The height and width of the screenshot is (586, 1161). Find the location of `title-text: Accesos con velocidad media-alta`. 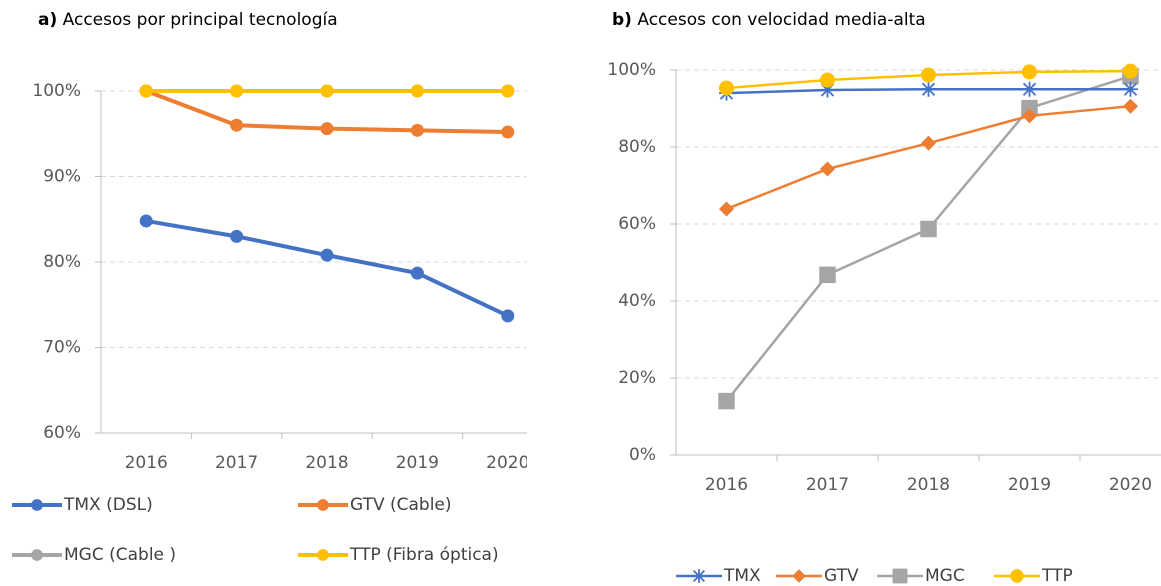

title-text: Accesos con velocidad media-alta is located at coordinates (781, 20).